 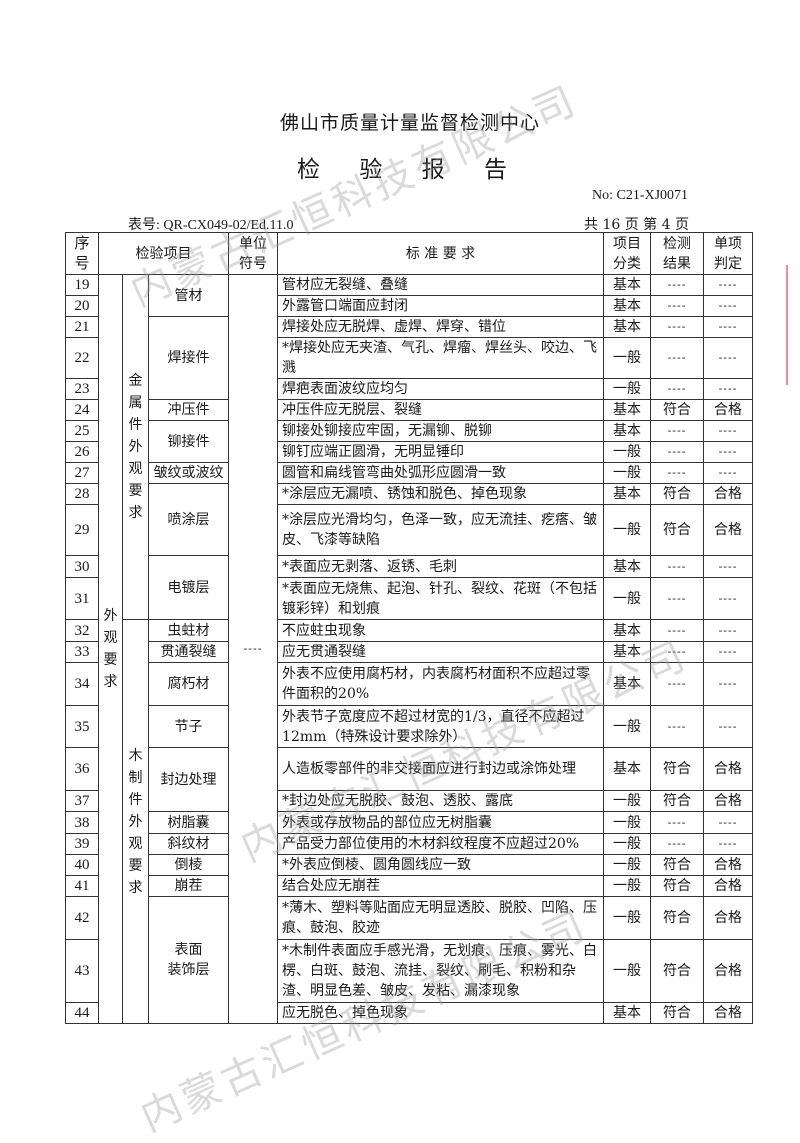 I want to click on row-seq: 41, so click(x=82, y=886).